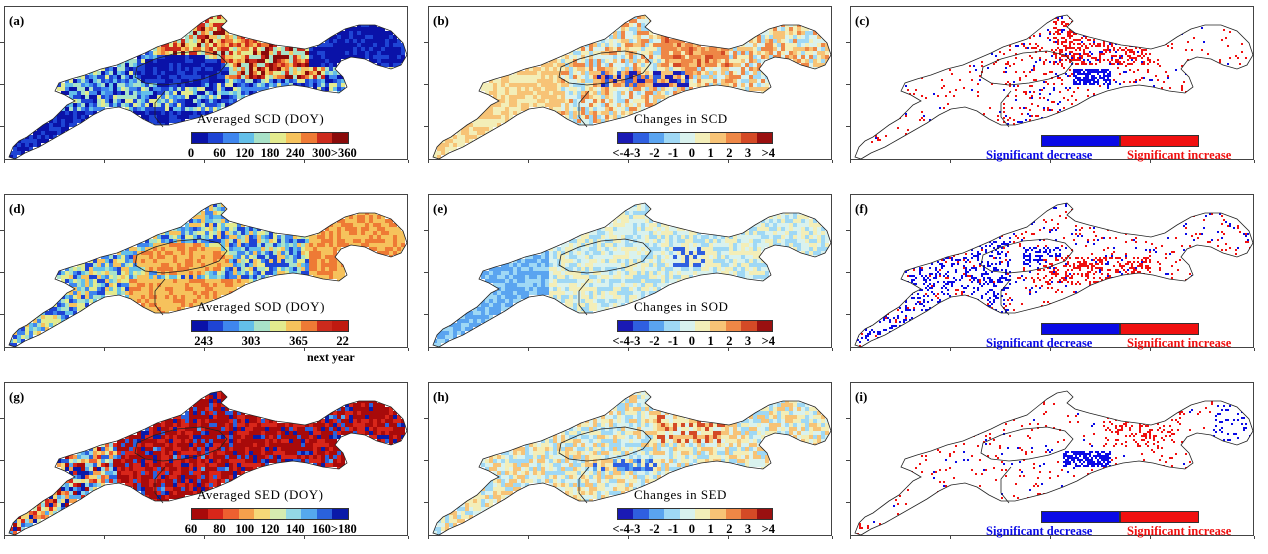 This screenshot has width=1268, height=554. I want to click on colorbar-tick-label: 60, so click(191, 529).